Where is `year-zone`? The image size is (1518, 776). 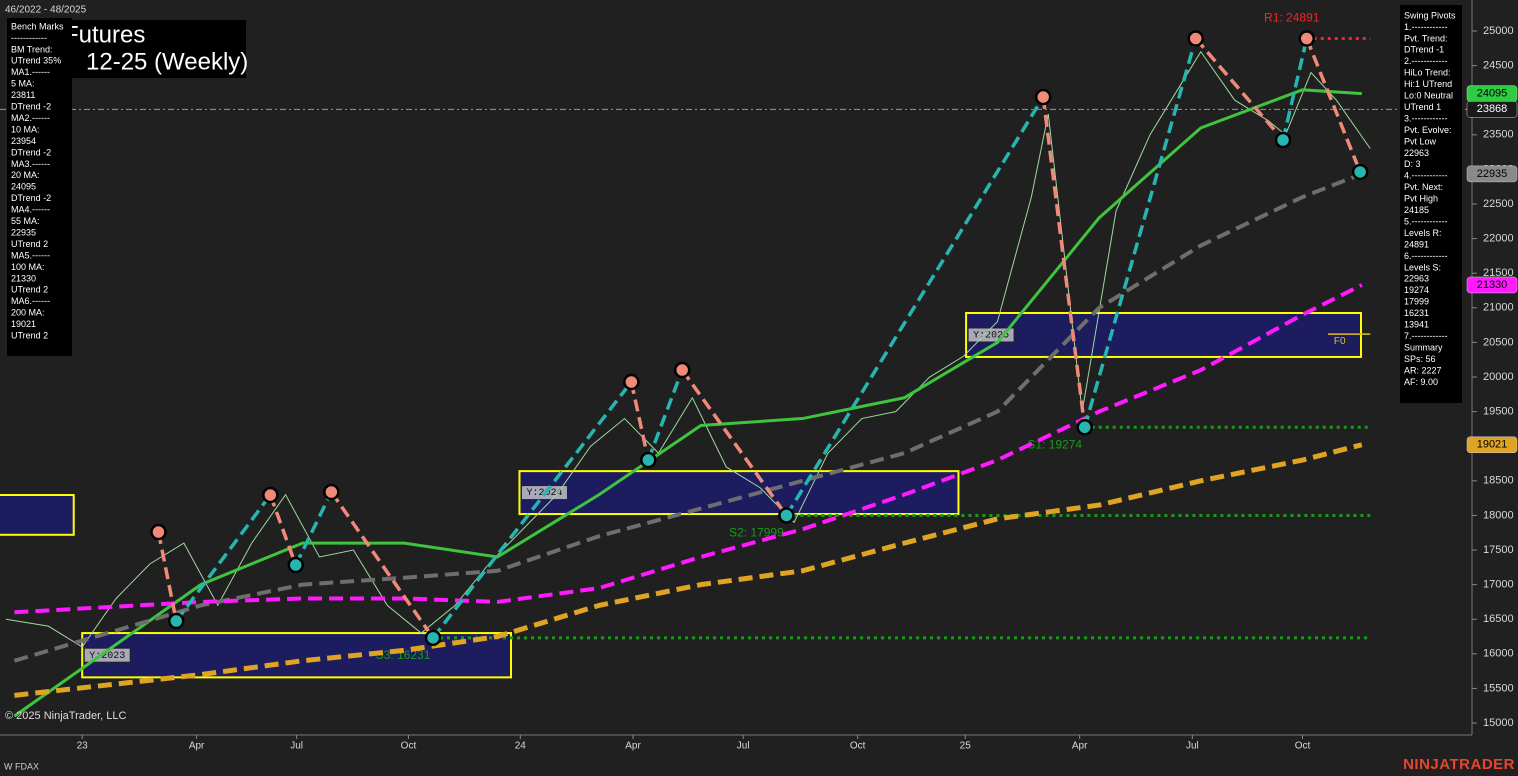
year-zone is located at coordinates (37, 515).